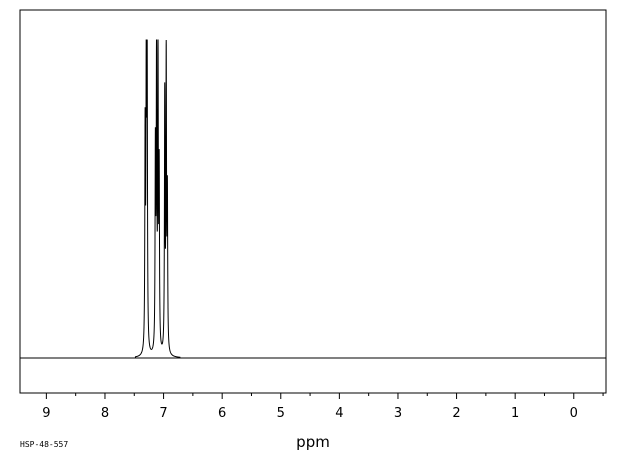 The width and height of the screenshot is (620, 455). Describe the element at coordinates (456, 413) in the screenshot. I see `x-tick-label: 2` at that location.